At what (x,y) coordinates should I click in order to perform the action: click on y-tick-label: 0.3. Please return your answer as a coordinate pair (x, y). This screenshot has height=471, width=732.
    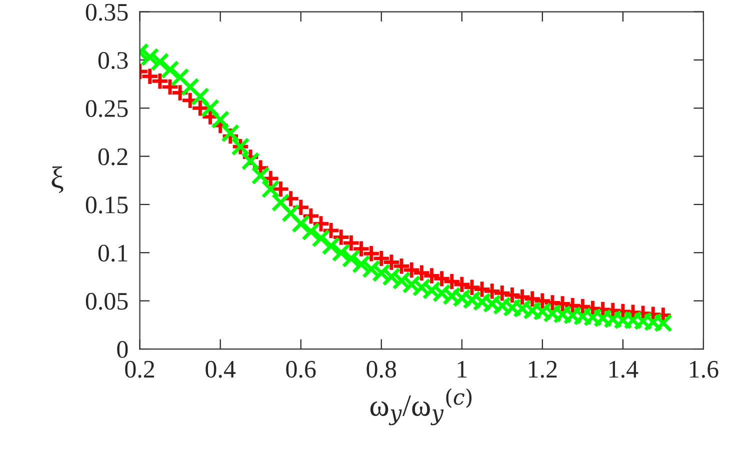
    Looking at the image, I should click on (113, 60).